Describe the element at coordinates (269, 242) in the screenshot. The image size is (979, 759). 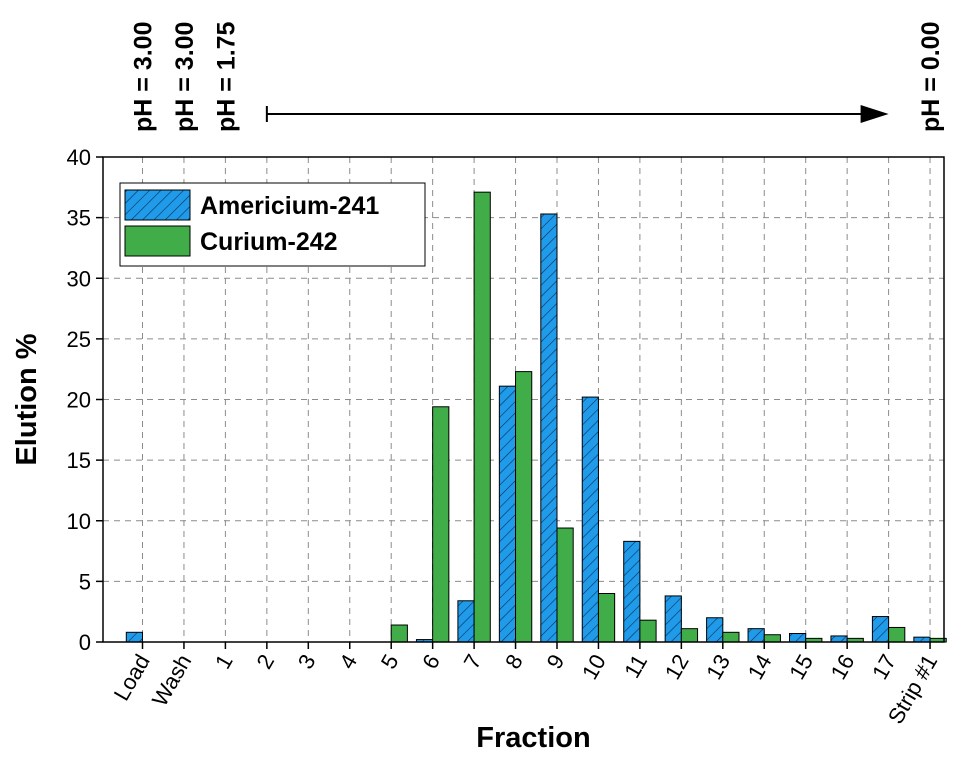
I see `legend-label: Curium-242` at that location.